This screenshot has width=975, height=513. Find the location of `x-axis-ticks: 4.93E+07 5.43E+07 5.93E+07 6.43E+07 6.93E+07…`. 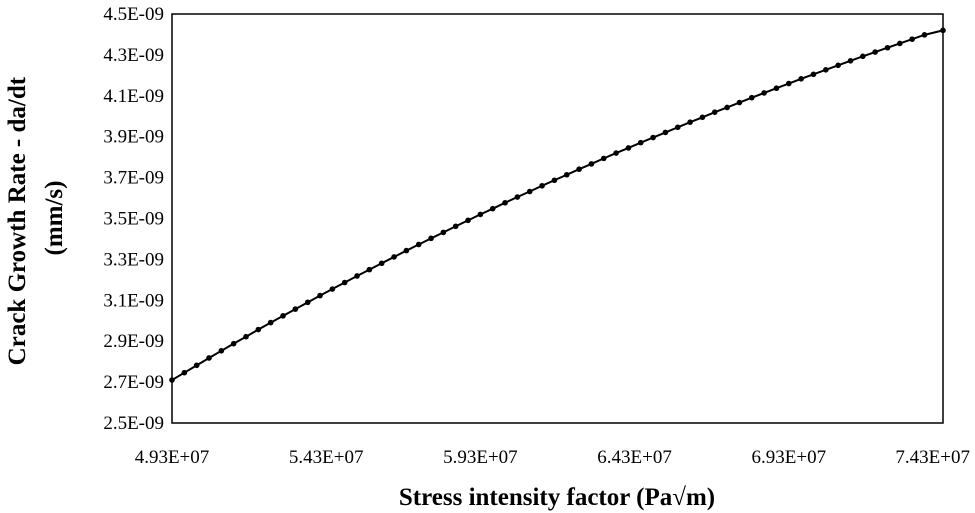

x-axis-ticks: 4.93E+07 5.43E+07 5.93E+07 6.43E+07 6.93E+07… is located at coordinates (552, 457).